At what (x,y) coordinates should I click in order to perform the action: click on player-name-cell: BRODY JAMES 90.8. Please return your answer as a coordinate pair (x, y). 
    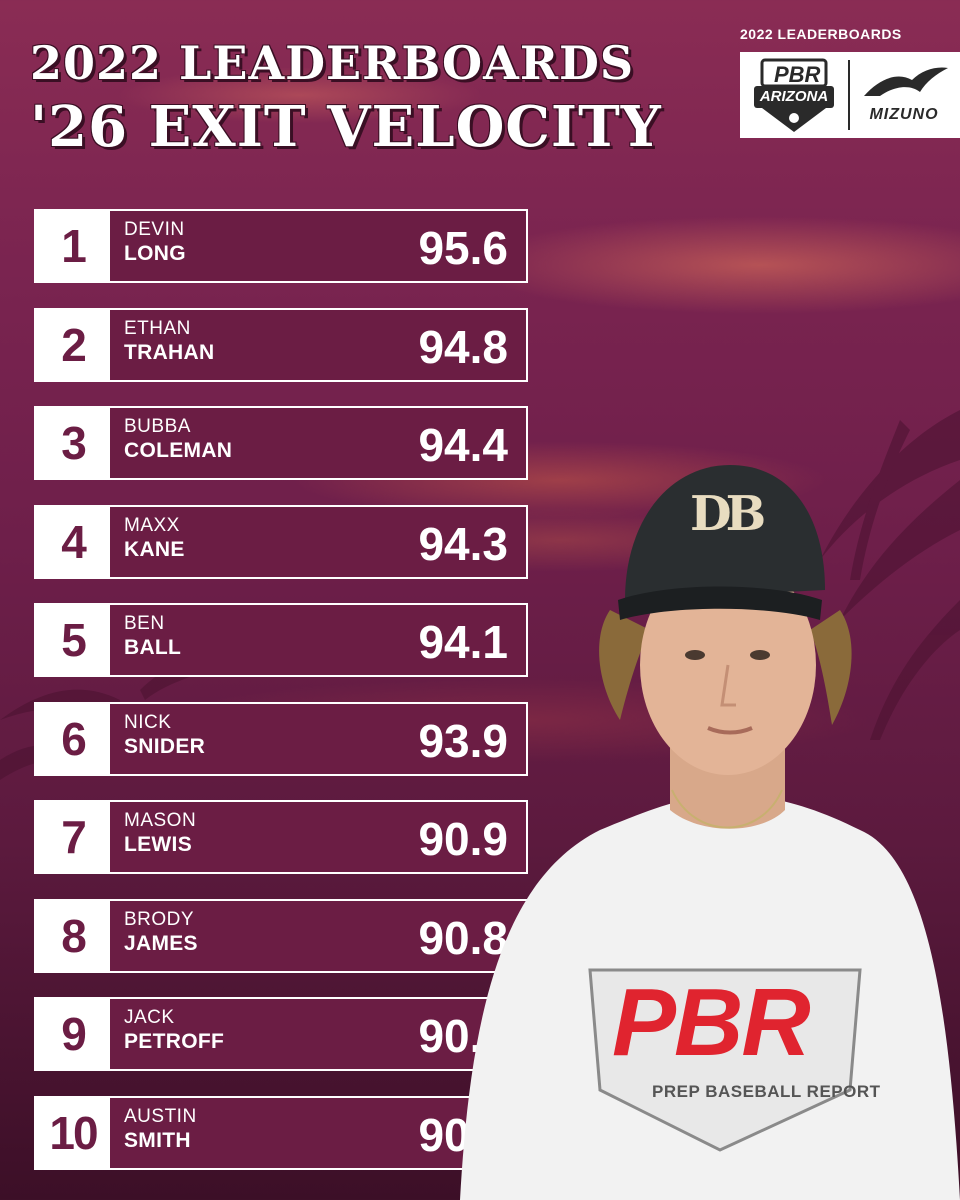
    Looking at the image, I should click on (318, 936).